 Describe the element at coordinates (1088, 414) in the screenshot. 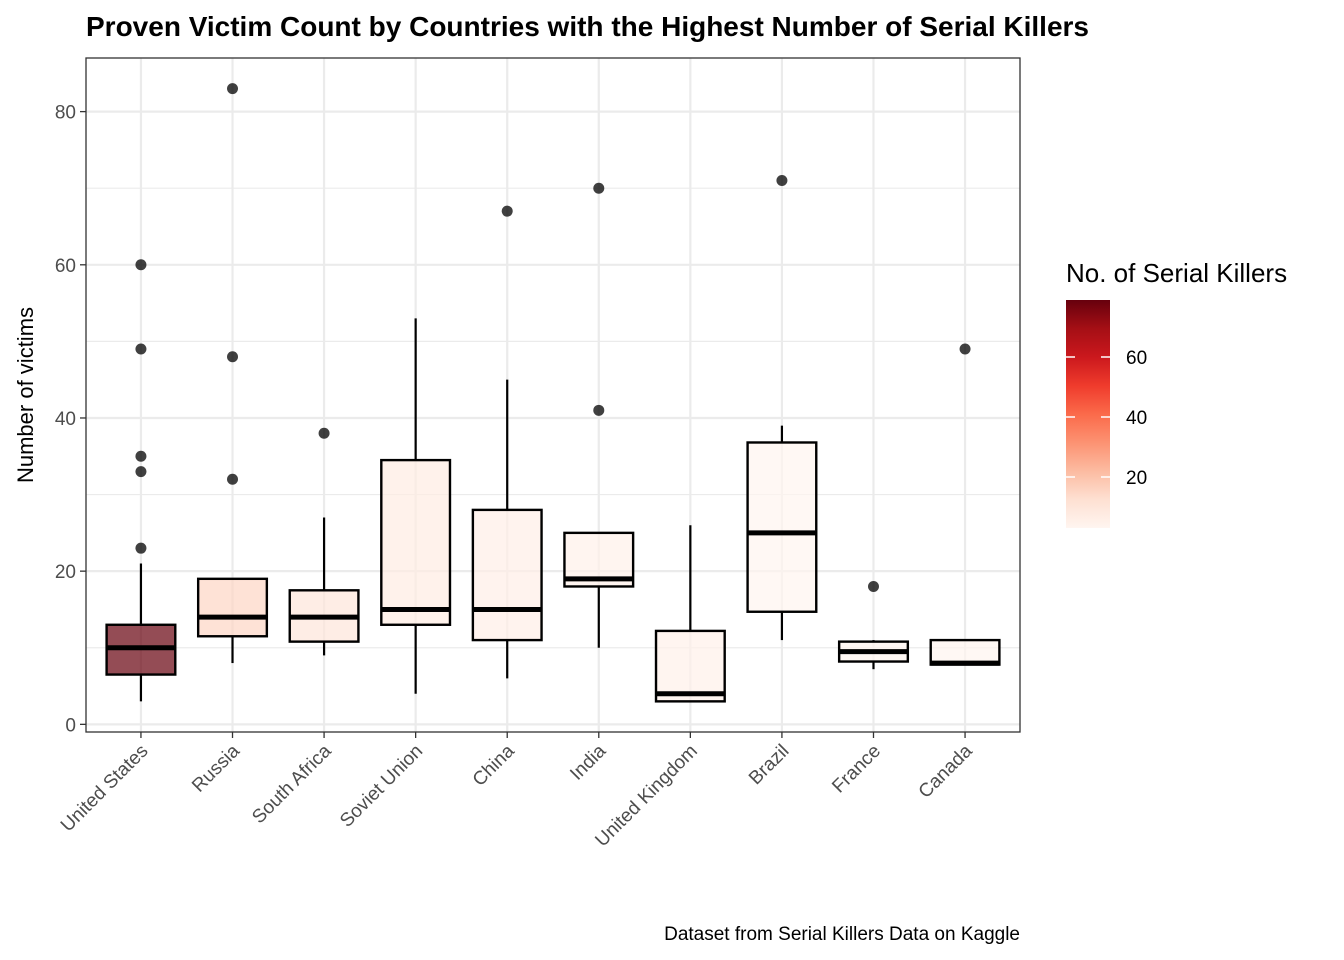

I see `legend-colorbar` at that location.